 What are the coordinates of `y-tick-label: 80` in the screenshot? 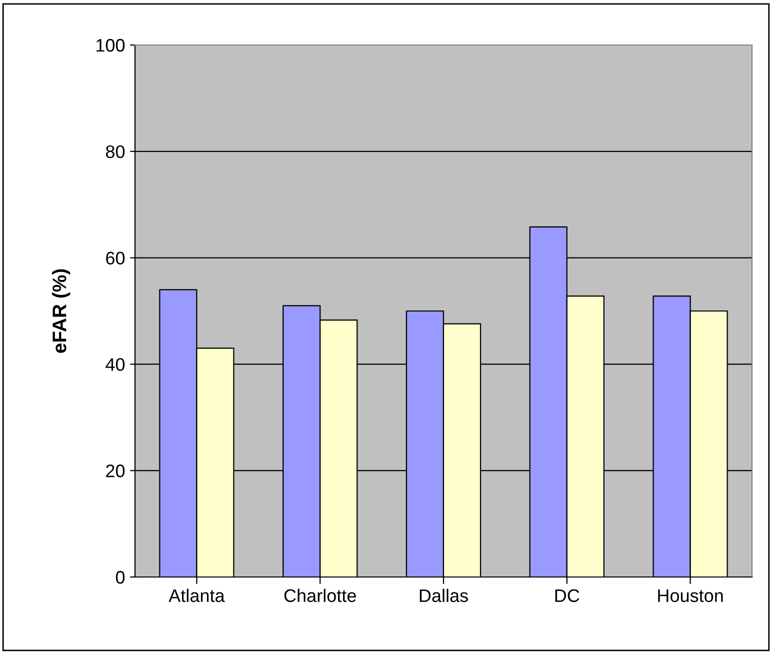 It's located at (115, 151).